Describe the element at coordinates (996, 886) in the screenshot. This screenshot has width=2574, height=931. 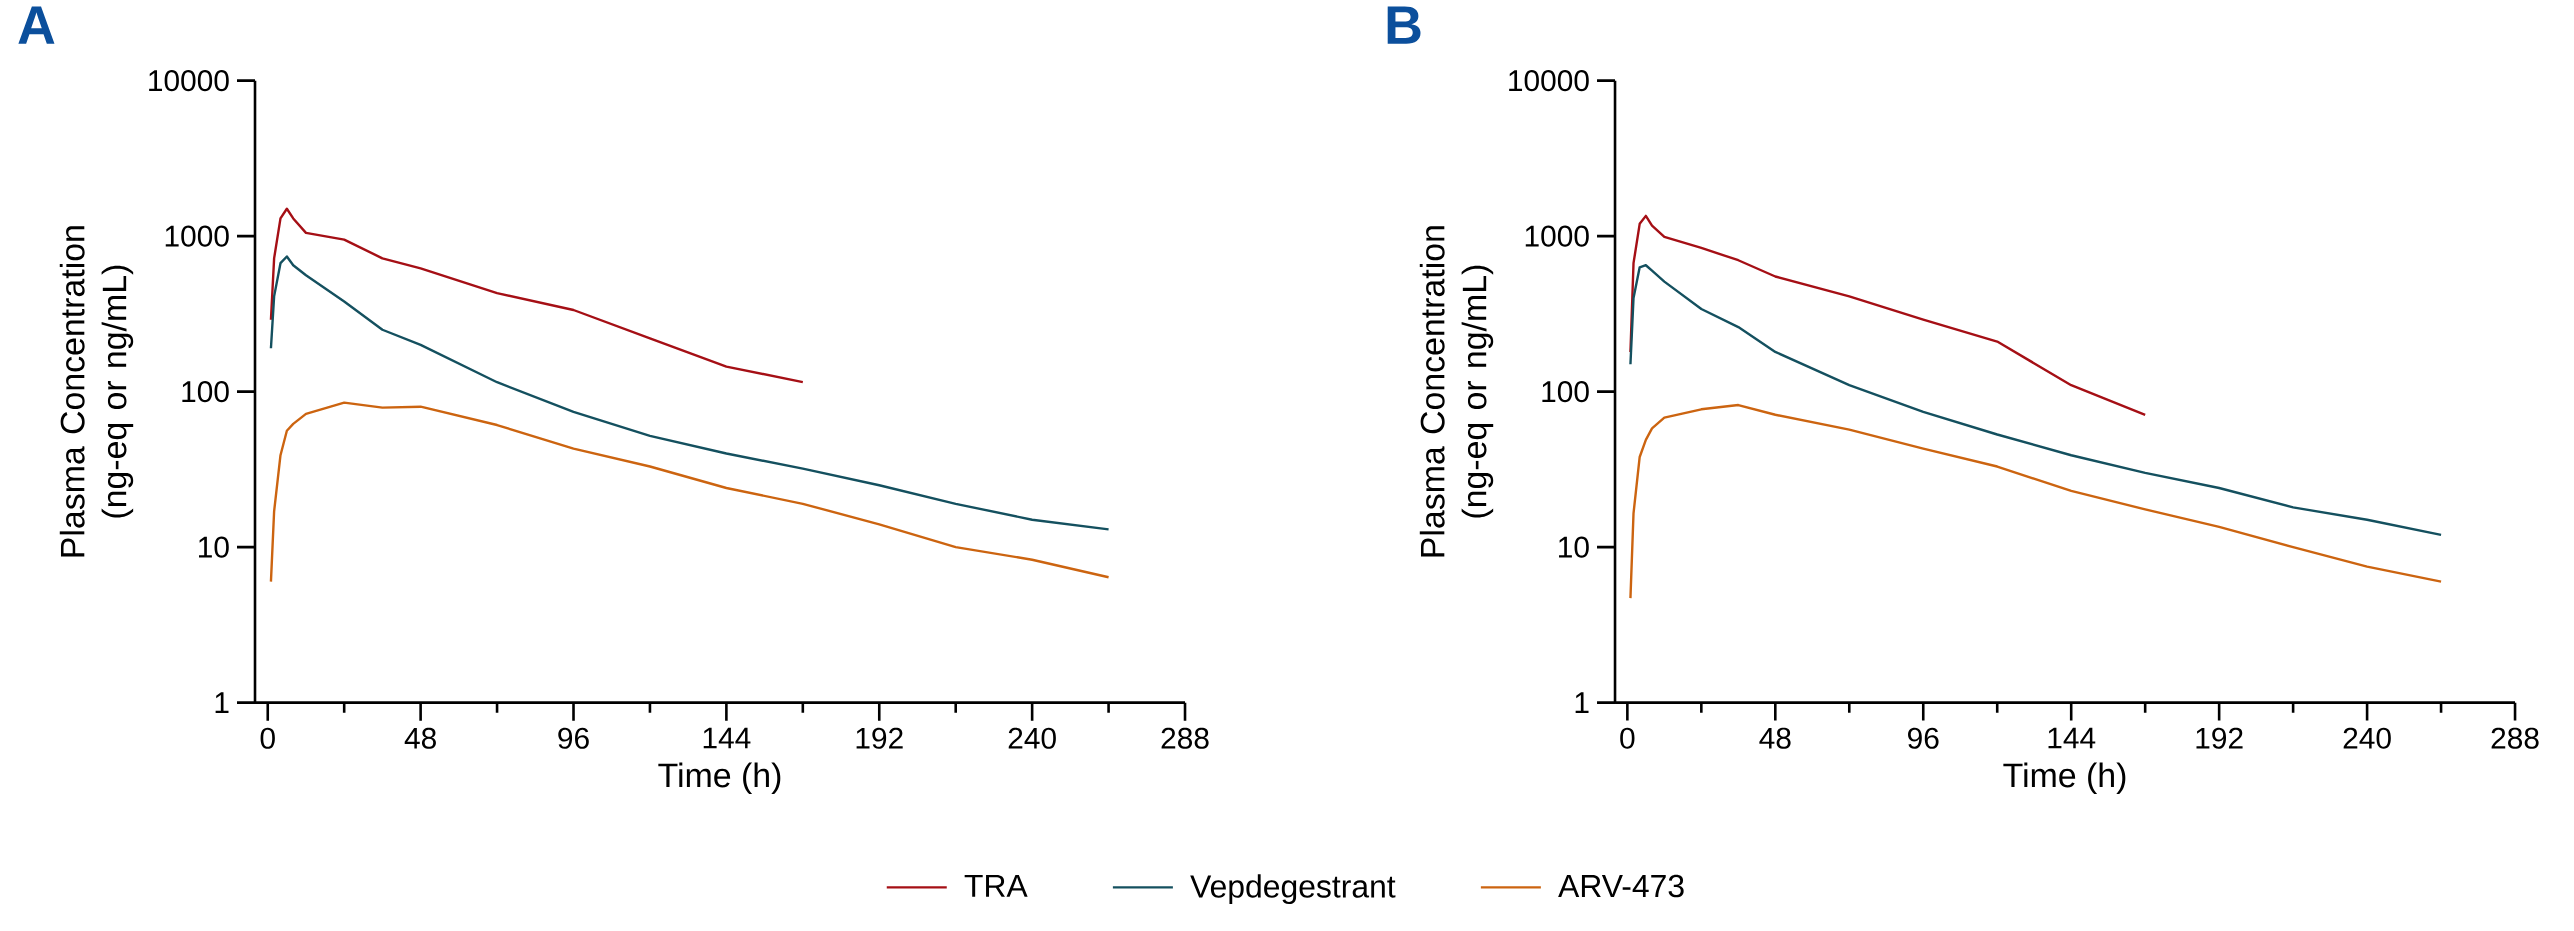
I see `legend-label: TRA` at that location.